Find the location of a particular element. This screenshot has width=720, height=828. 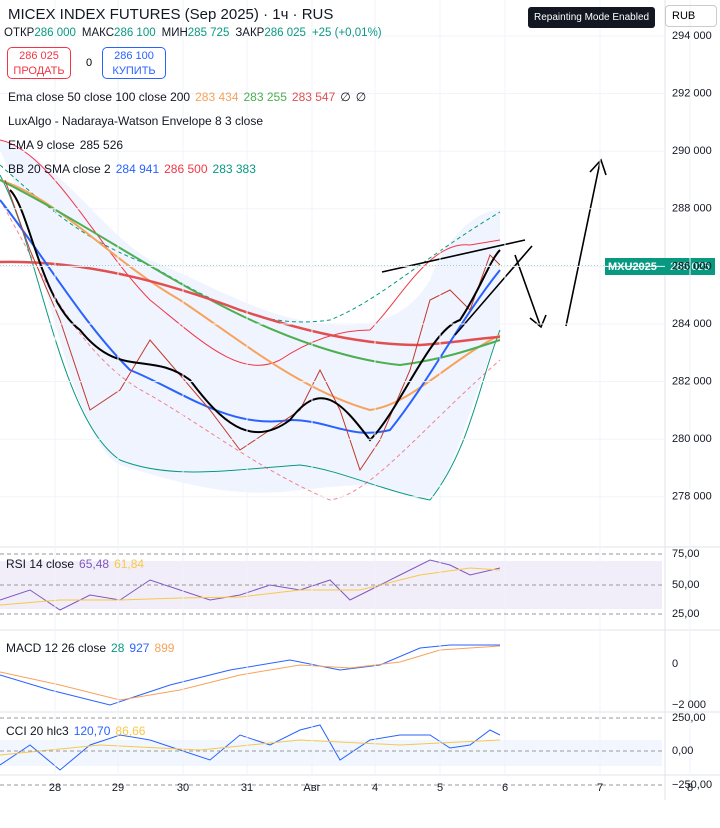

sell-price: 286 025 is located at coordinates (39, 56).